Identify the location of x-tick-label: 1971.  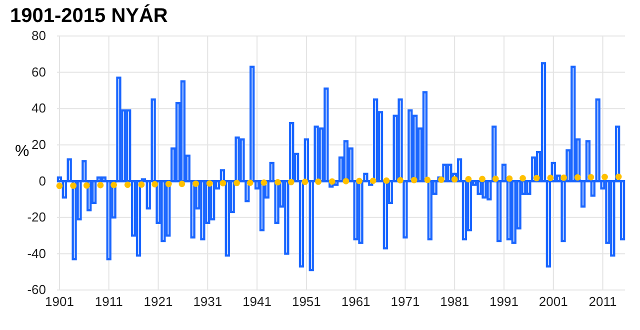
(405, 302).